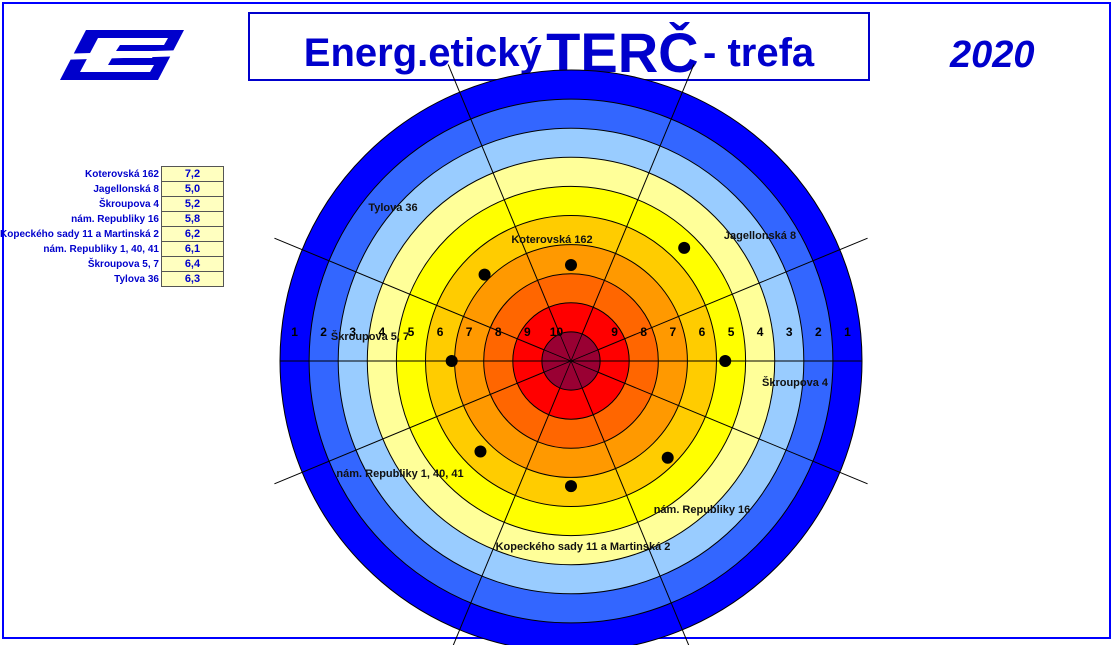  I want to click on score-value: 6,1, so click(192, 249).